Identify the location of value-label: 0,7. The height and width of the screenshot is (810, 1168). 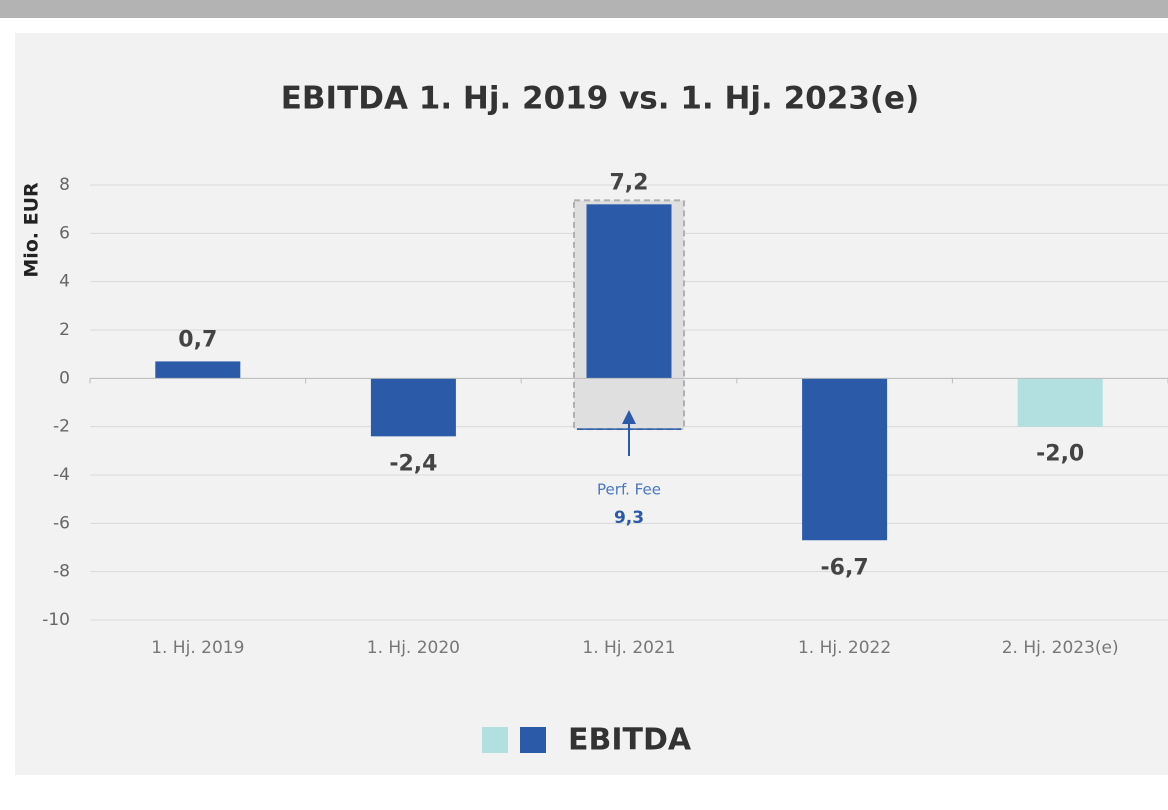
(197, 339).